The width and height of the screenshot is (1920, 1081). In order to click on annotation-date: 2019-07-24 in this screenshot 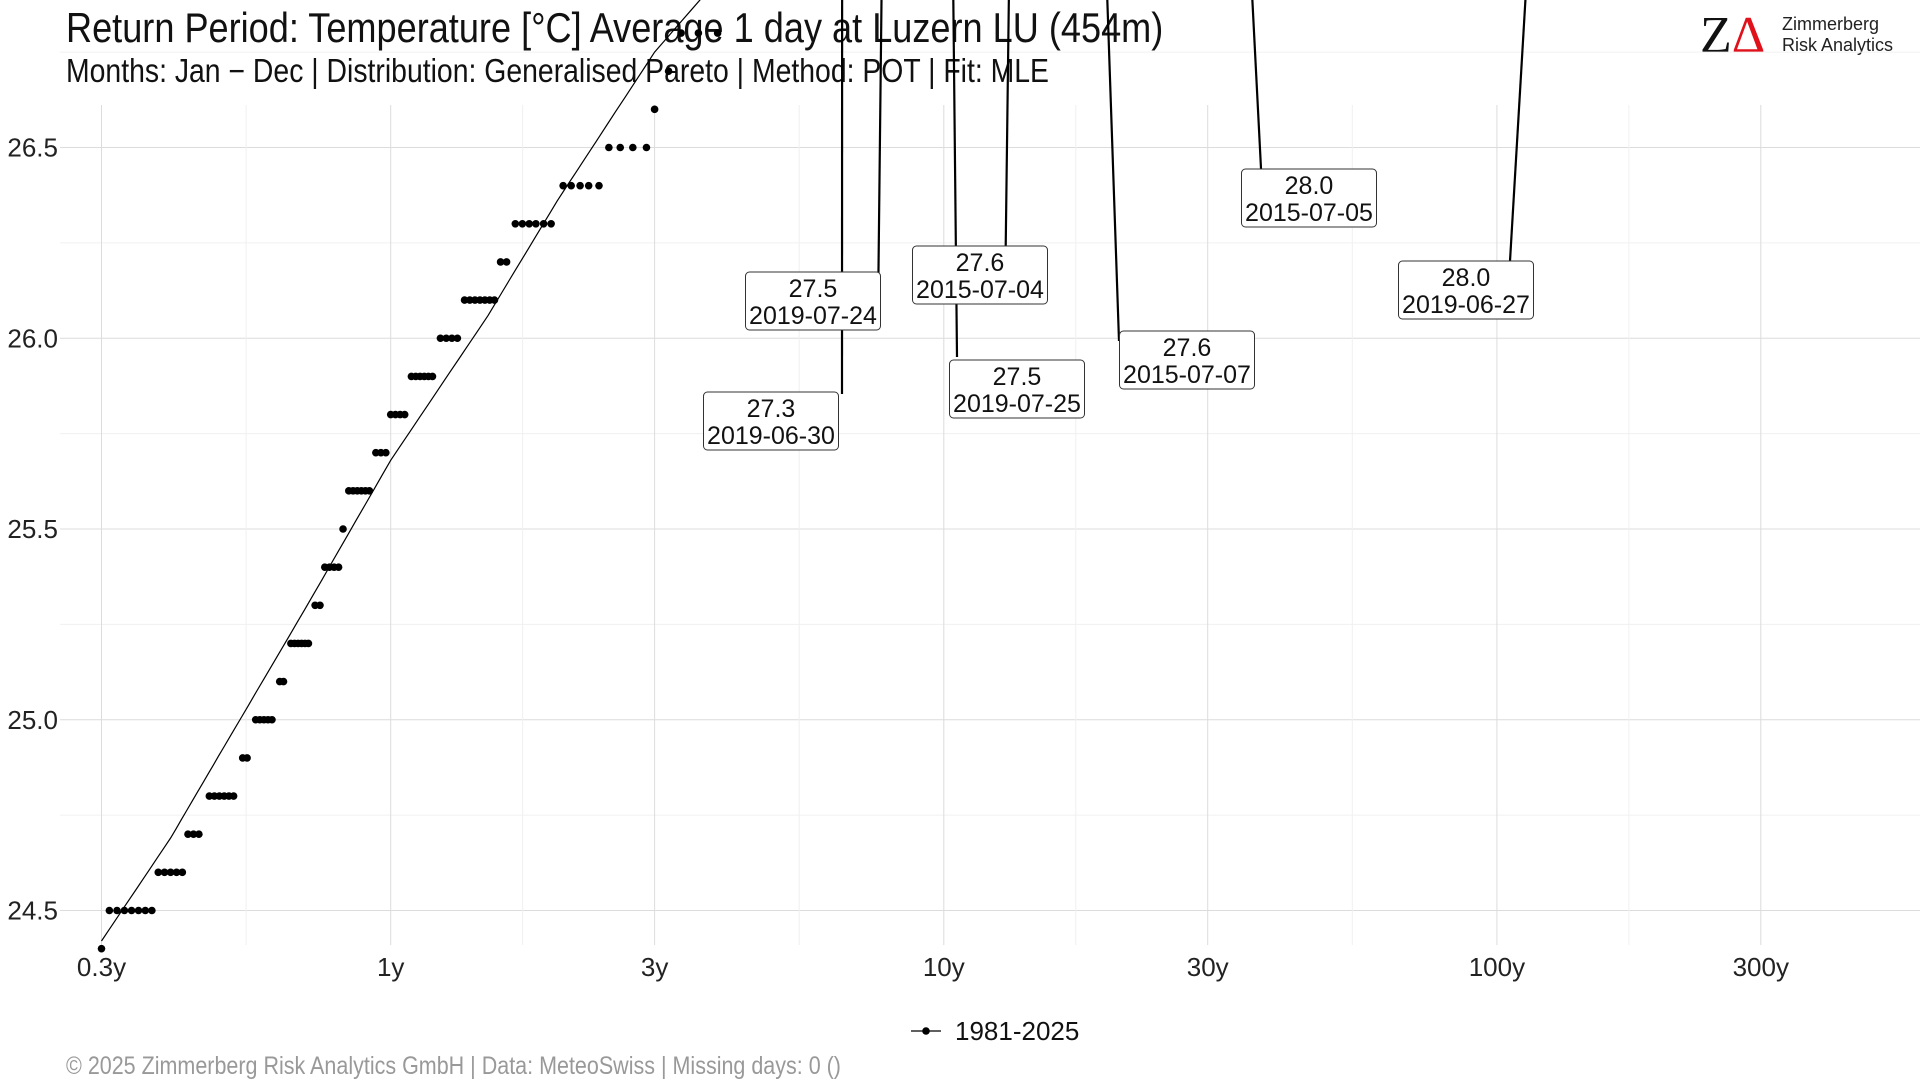, I will do `click(813, 316)`.